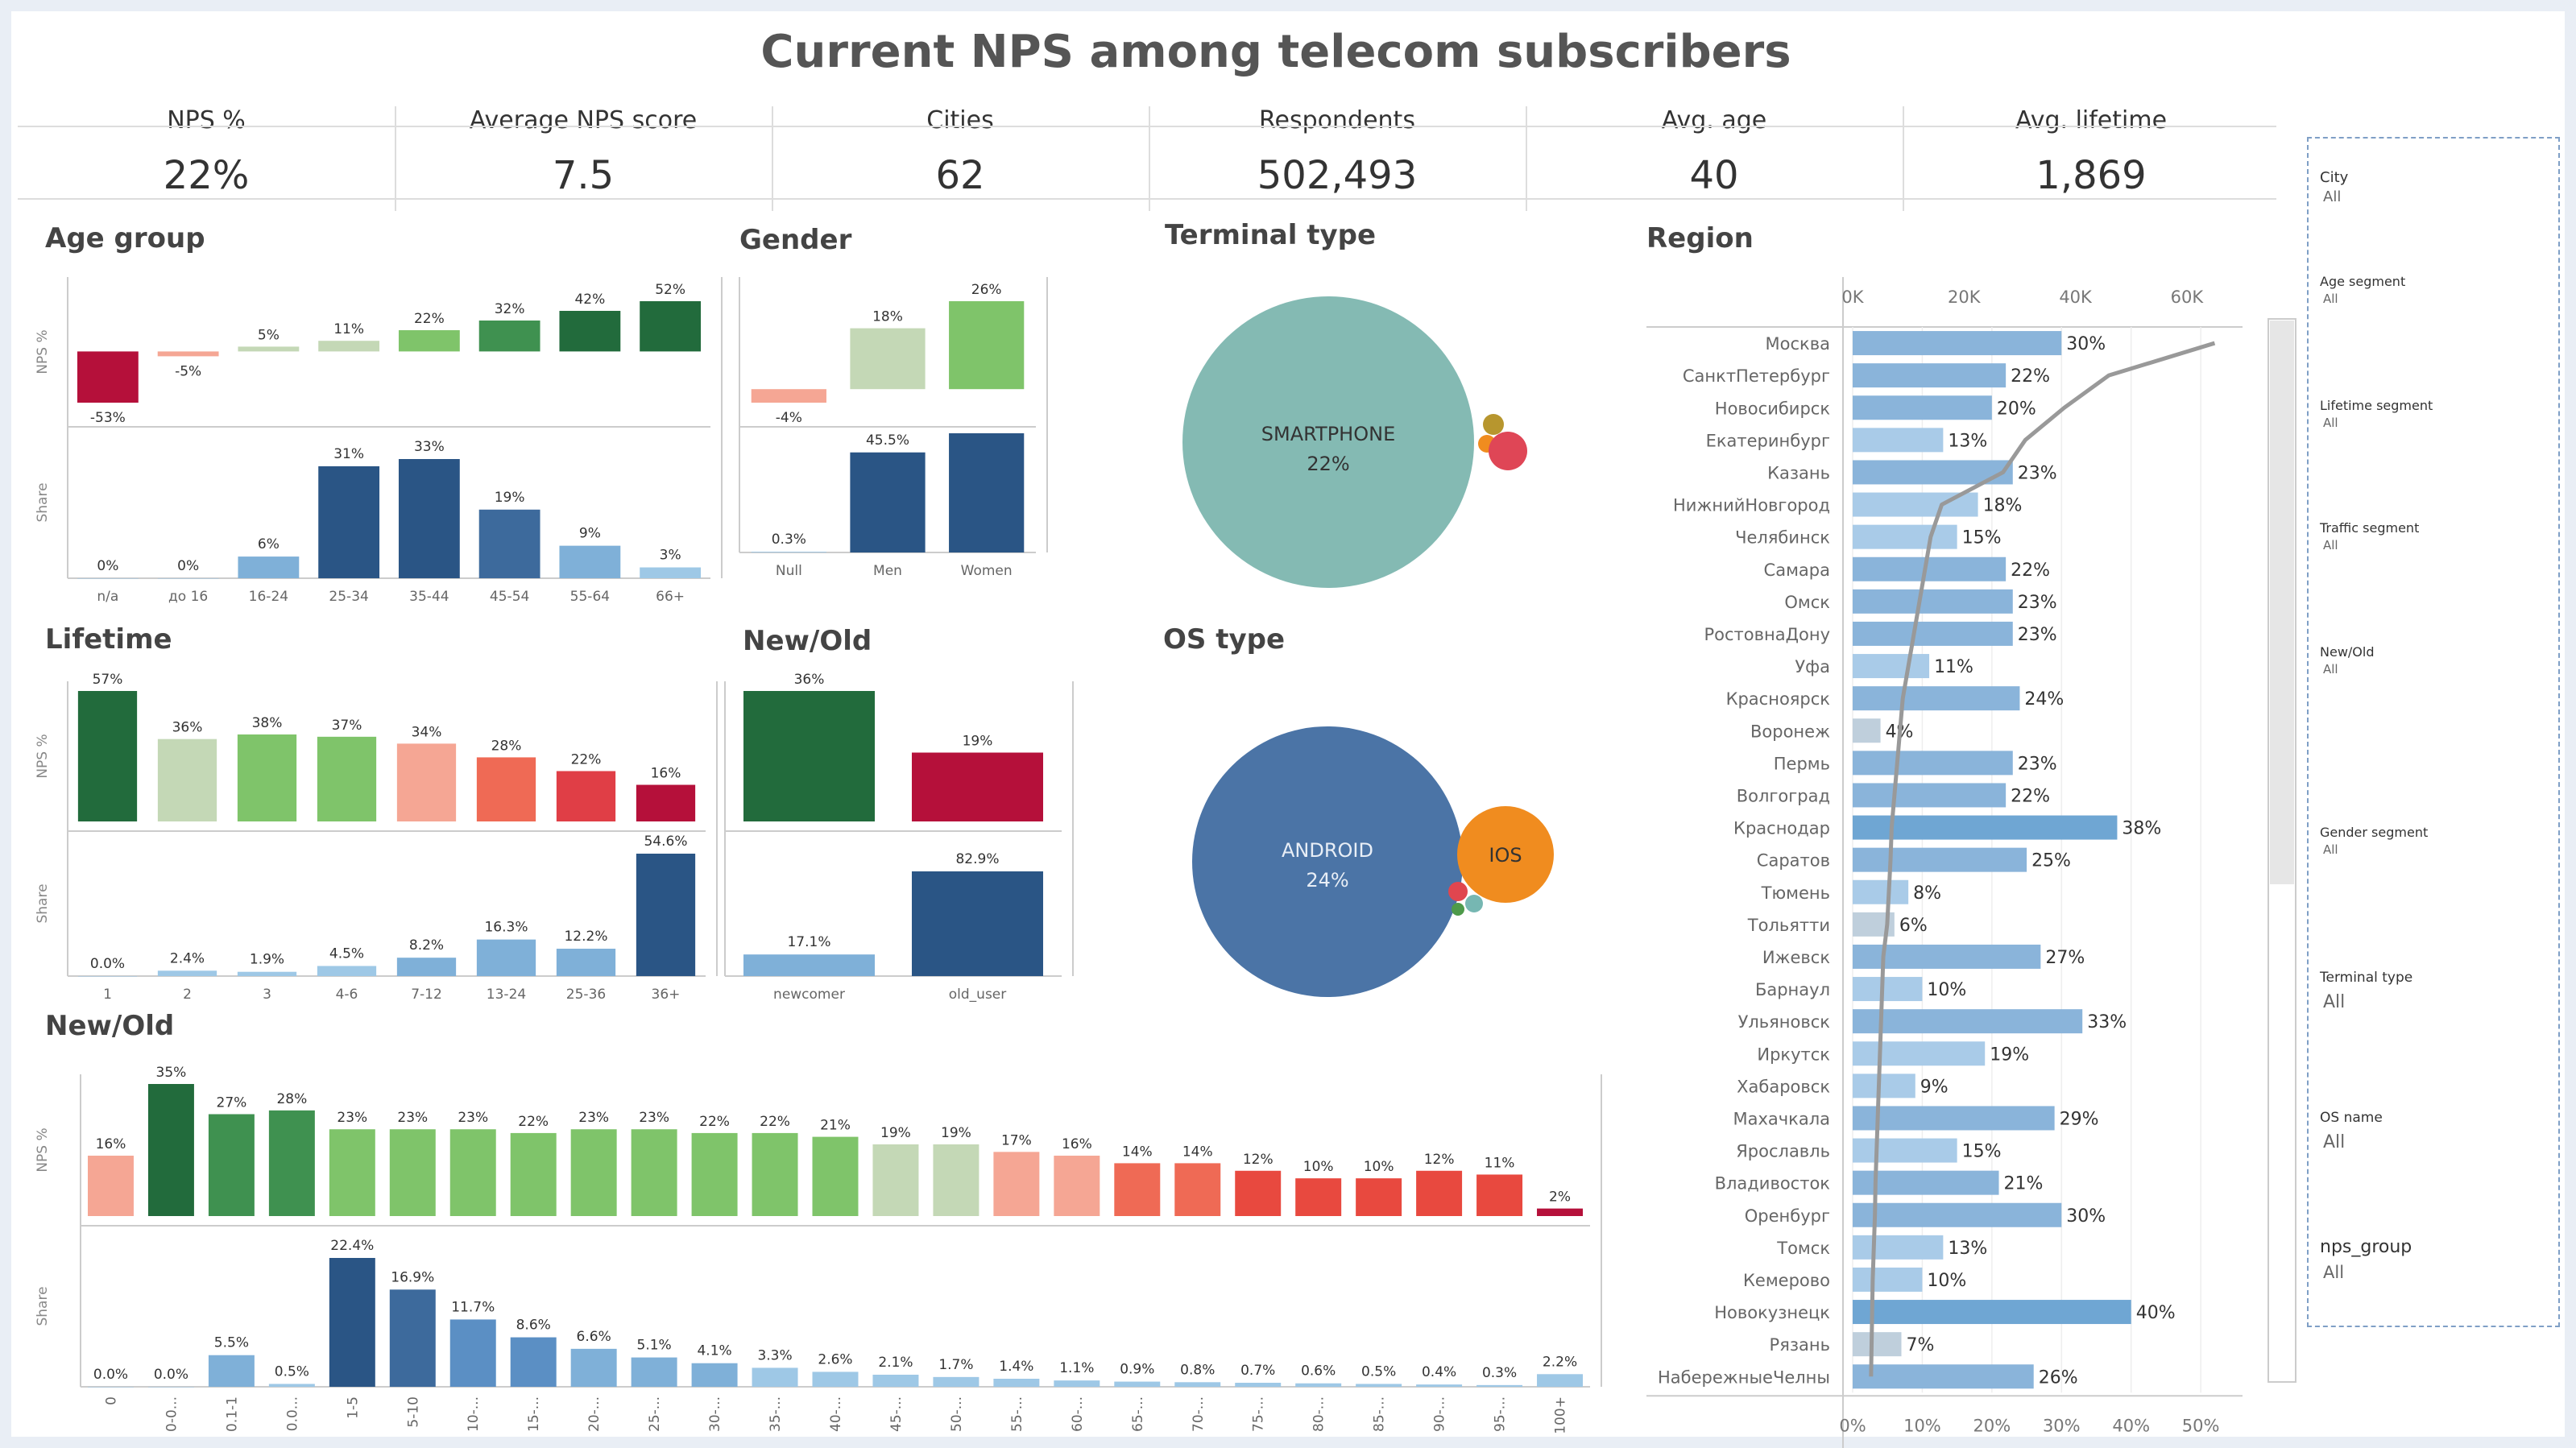  What do you see at coordinates (2334, 1002) in the screenshot?
I see `filter-terminal-dropdown: All` at bounding box center [2334, 1002].